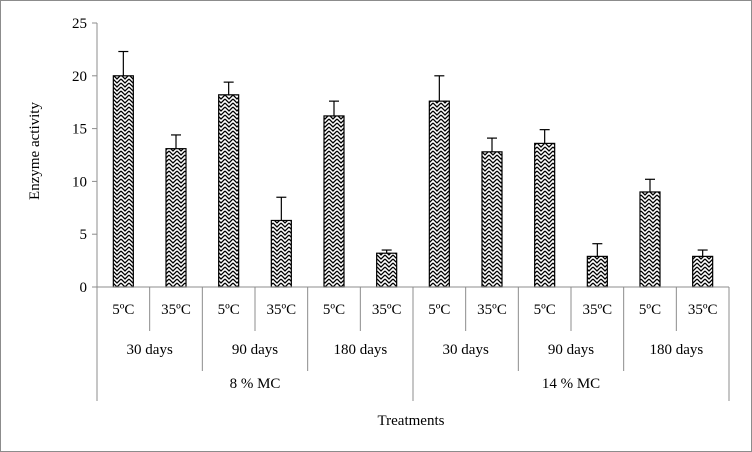  I want to click on y-axis-title: Enzyme activity, so click(35, 151).